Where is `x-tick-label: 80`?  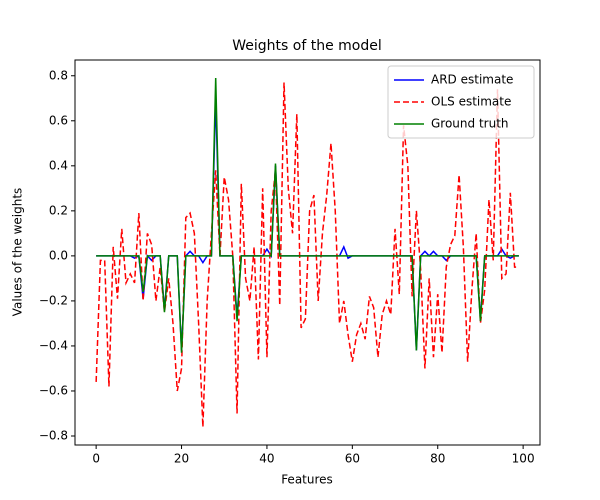
x-tick-label: 80 is located at coordinates (437, 459).